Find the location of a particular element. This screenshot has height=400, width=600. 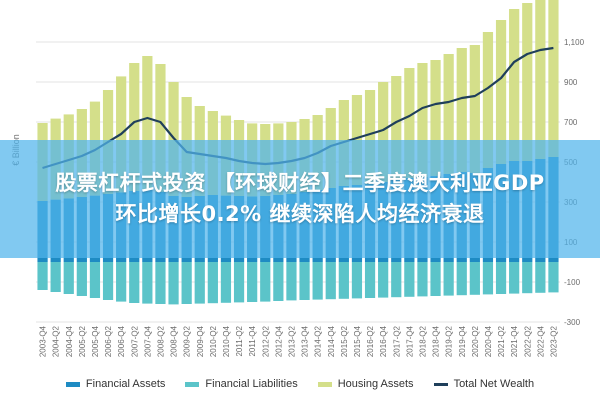

x-tick-label: 2023-Q2 is located at coordinates (553, 341).